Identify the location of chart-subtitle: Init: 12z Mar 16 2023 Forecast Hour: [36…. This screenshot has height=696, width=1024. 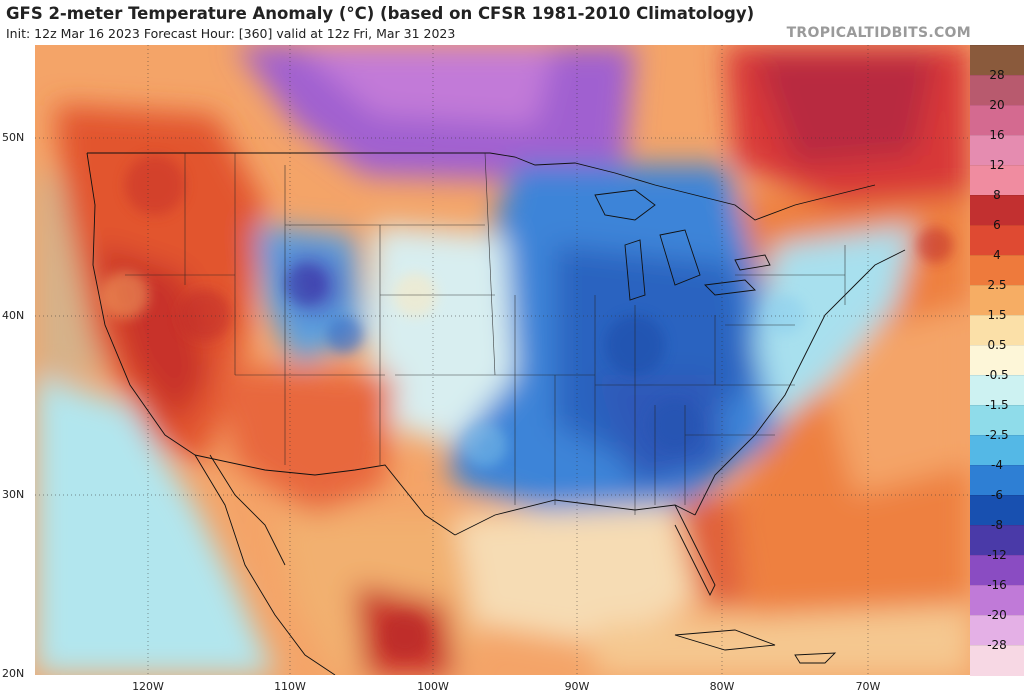
(231, 33).